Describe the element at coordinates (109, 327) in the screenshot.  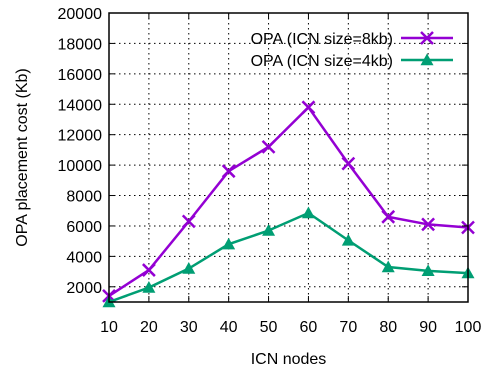
I see `x-tick-label: 10` at that location.